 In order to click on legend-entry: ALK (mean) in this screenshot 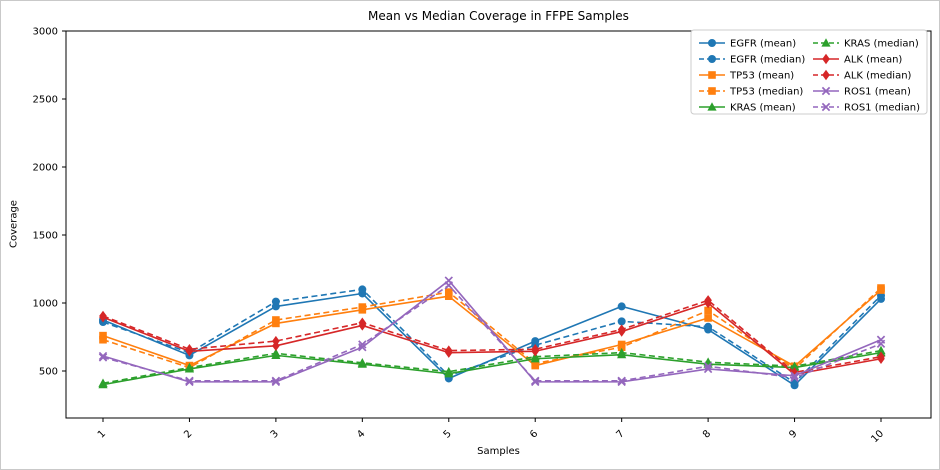, I will do `click(857, 59)`.